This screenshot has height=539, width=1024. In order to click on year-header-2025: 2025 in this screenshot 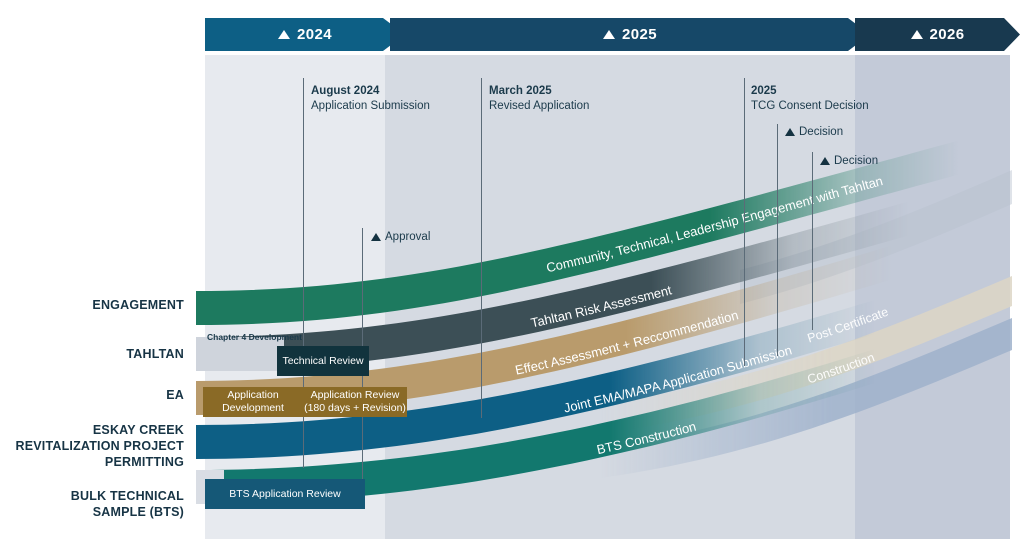, I will do `click(630, 34)`.